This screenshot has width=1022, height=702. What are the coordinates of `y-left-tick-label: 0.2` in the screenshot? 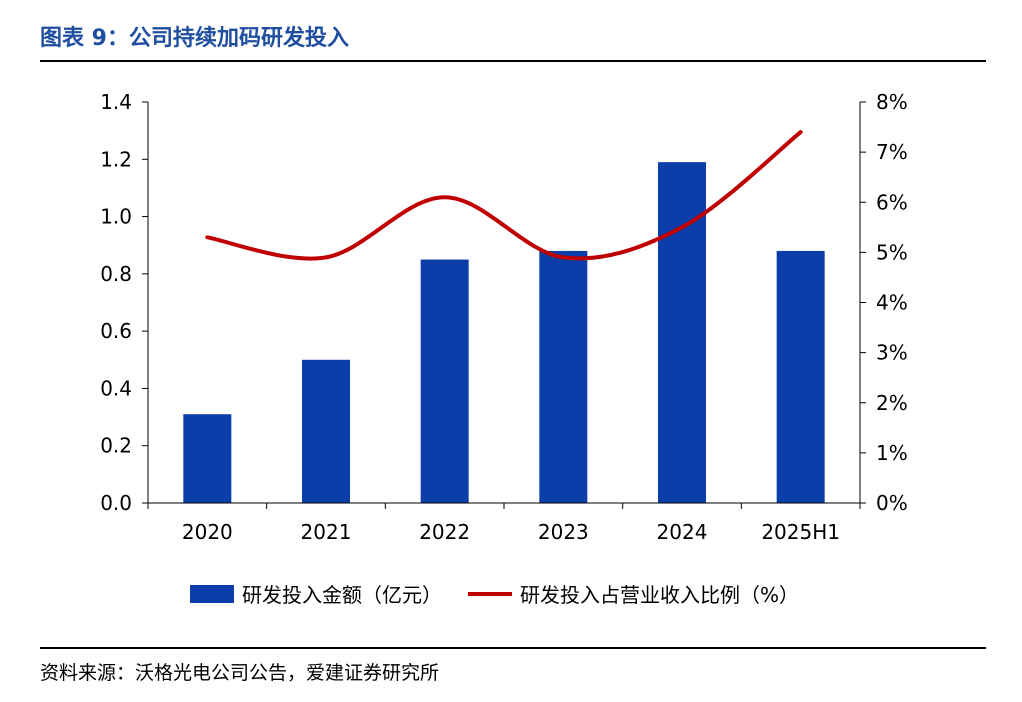 It's located at (116, 446).